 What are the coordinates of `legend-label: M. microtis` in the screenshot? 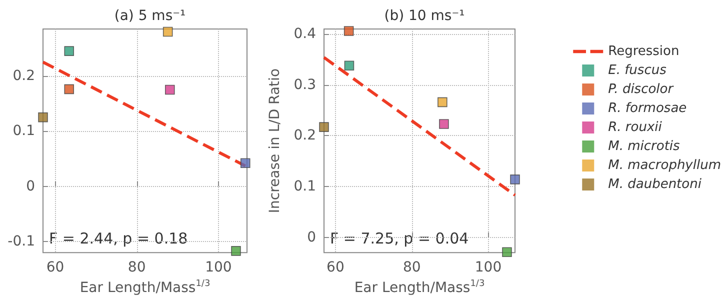 It's located at (644, 146).